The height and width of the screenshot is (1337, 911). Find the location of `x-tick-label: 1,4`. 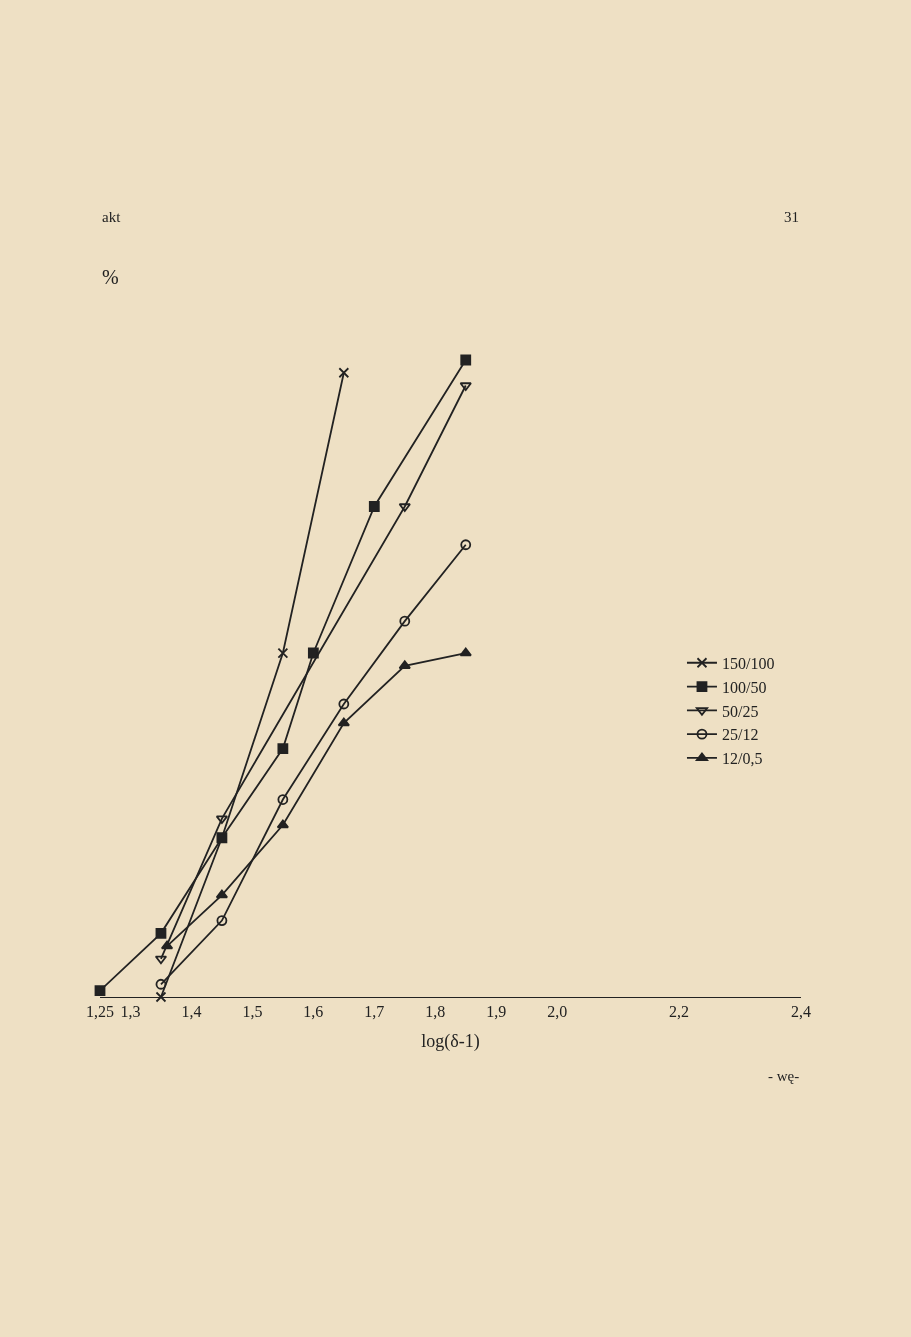

x-tick-label: 1,4 is located at coordinates (191, 1012).